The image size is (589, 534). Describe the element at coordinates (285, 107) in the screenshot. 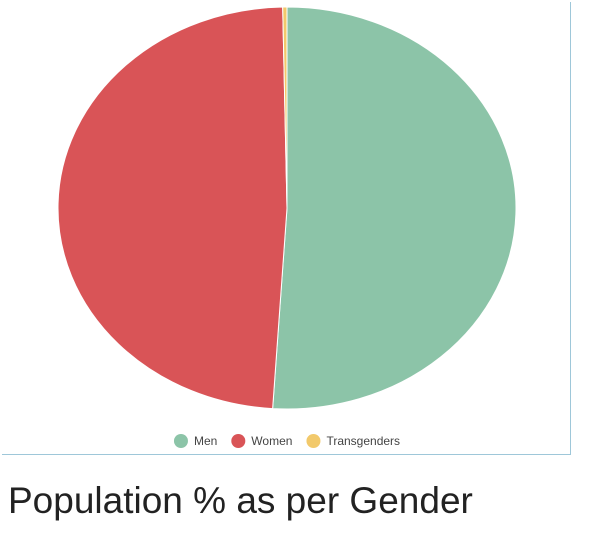

I see `pie-slice` at that location.